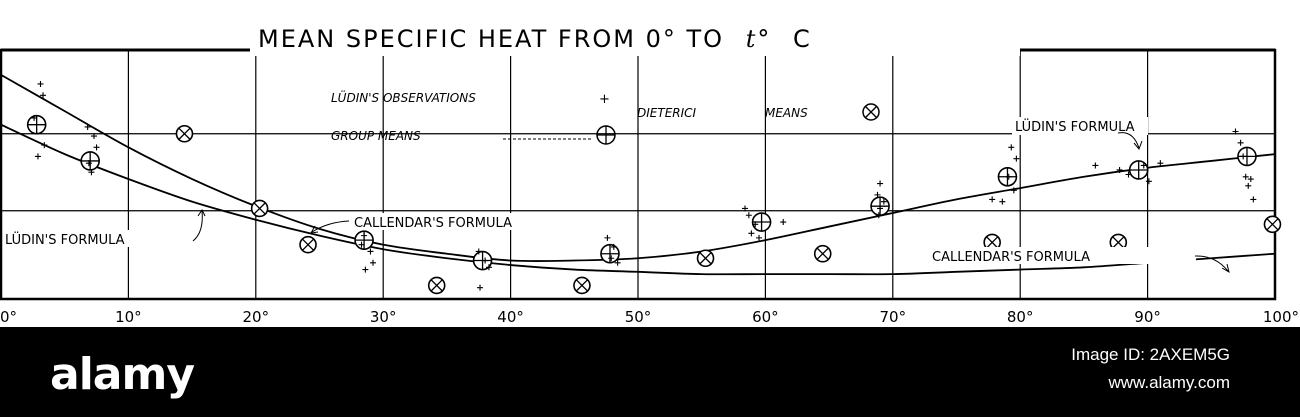 The height and width of the screenshot is (417, 1300). I want to click on label-bg-callendar-right, so click(1063, 255).